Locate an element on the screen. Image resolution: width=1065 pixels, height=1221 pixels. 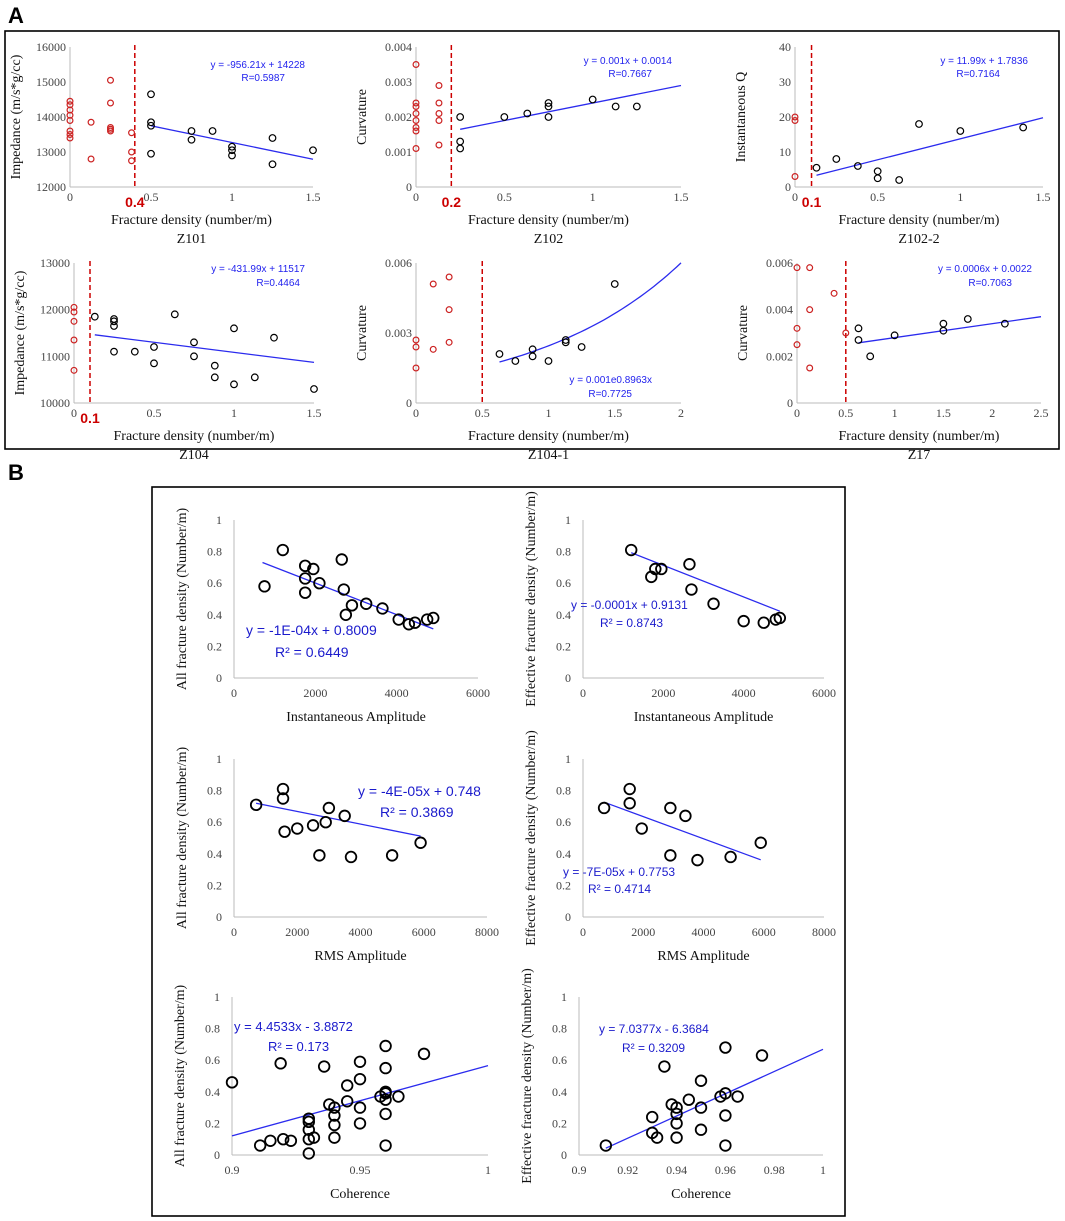
y-tick-label: 40 is located at coordinates (785, 47).